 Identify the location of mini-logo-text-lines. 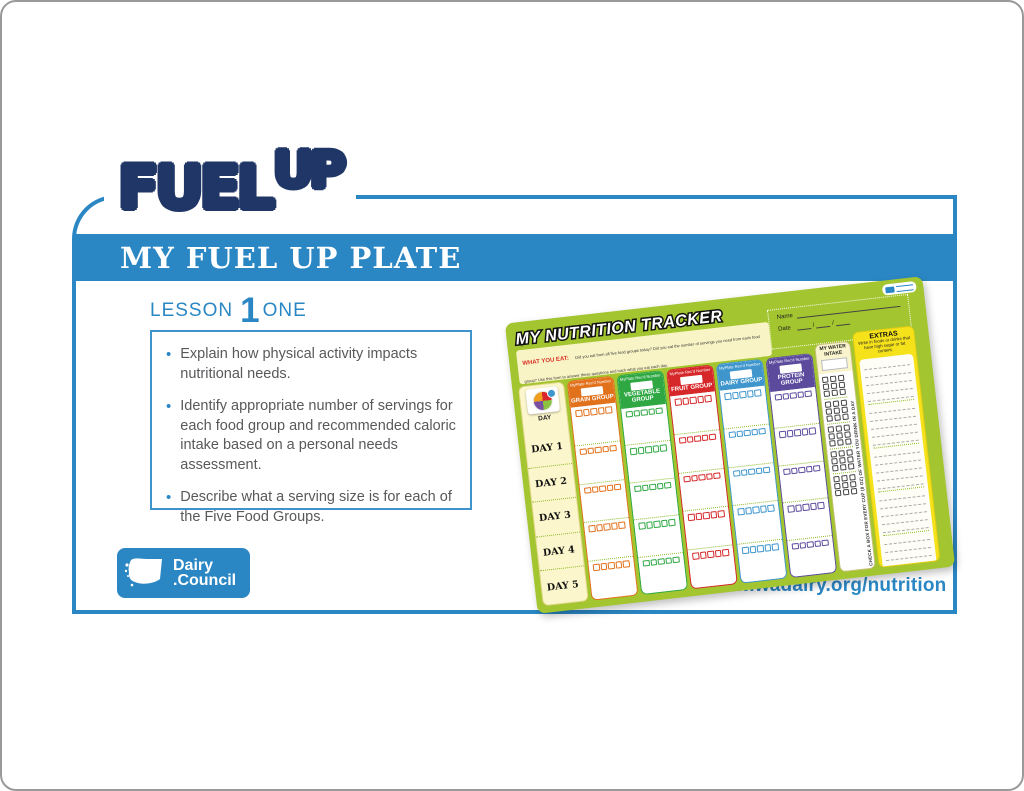
(905, 287).